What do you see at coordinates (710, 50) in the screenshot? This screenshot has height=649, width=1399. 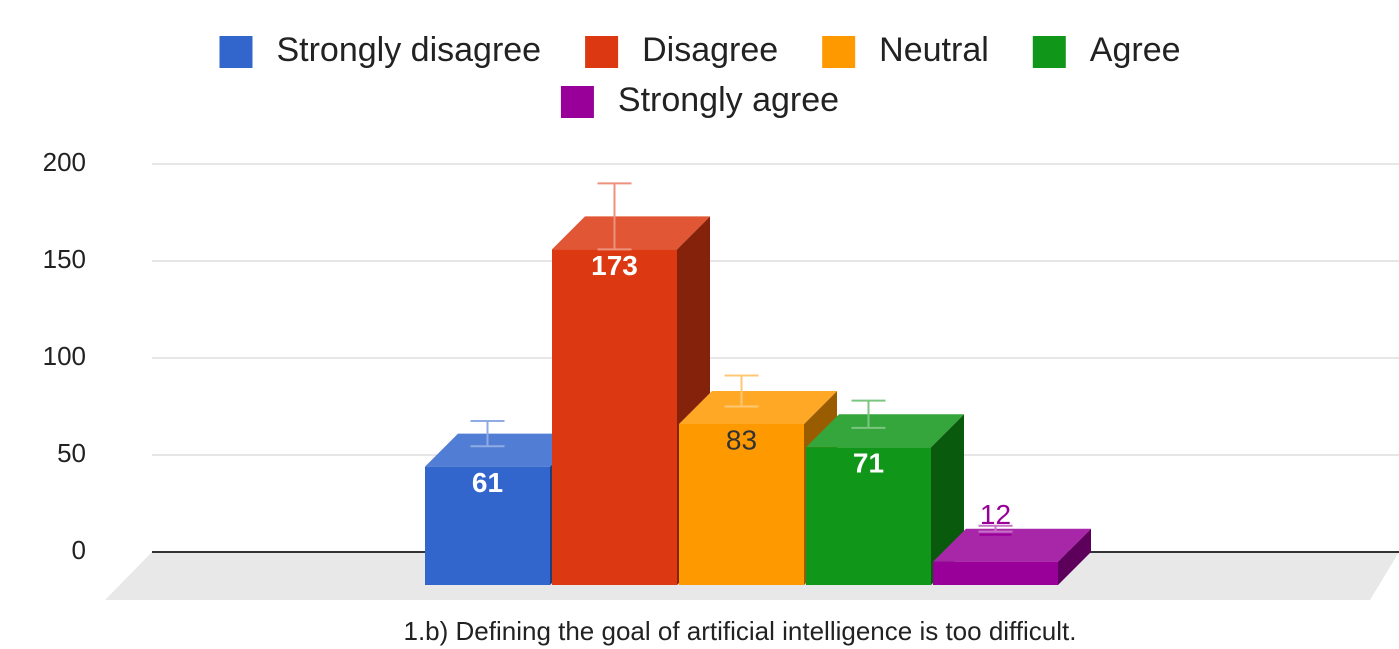 I see `legend-label: Disagree` at bounding box center [710, 50].